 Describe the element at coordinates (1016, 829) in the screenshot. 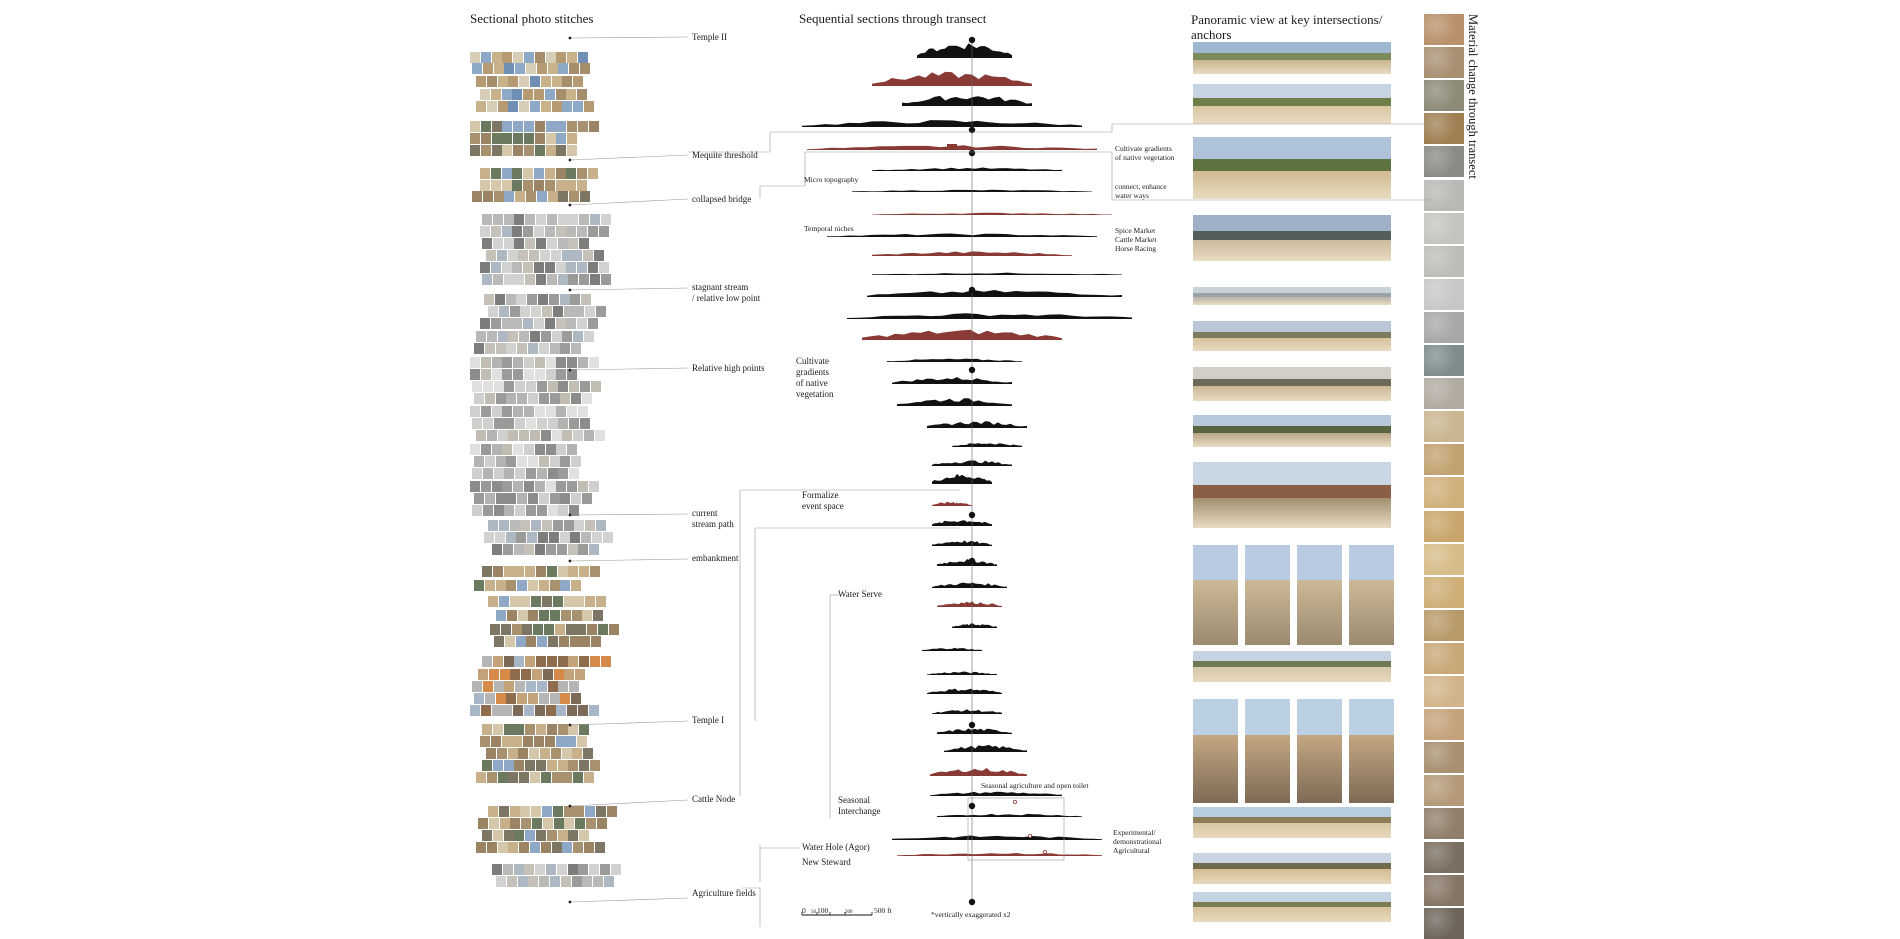

I see `seasonal-box` at that location.